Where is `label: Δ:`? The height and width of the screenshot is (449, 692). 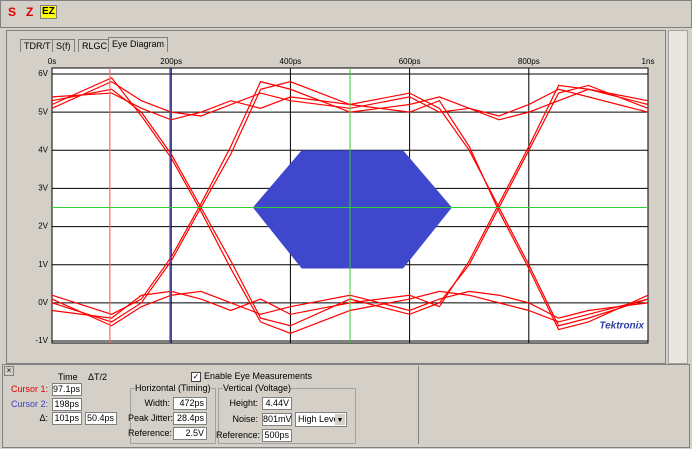 label: Δ: is located at coordinates (24, 418).